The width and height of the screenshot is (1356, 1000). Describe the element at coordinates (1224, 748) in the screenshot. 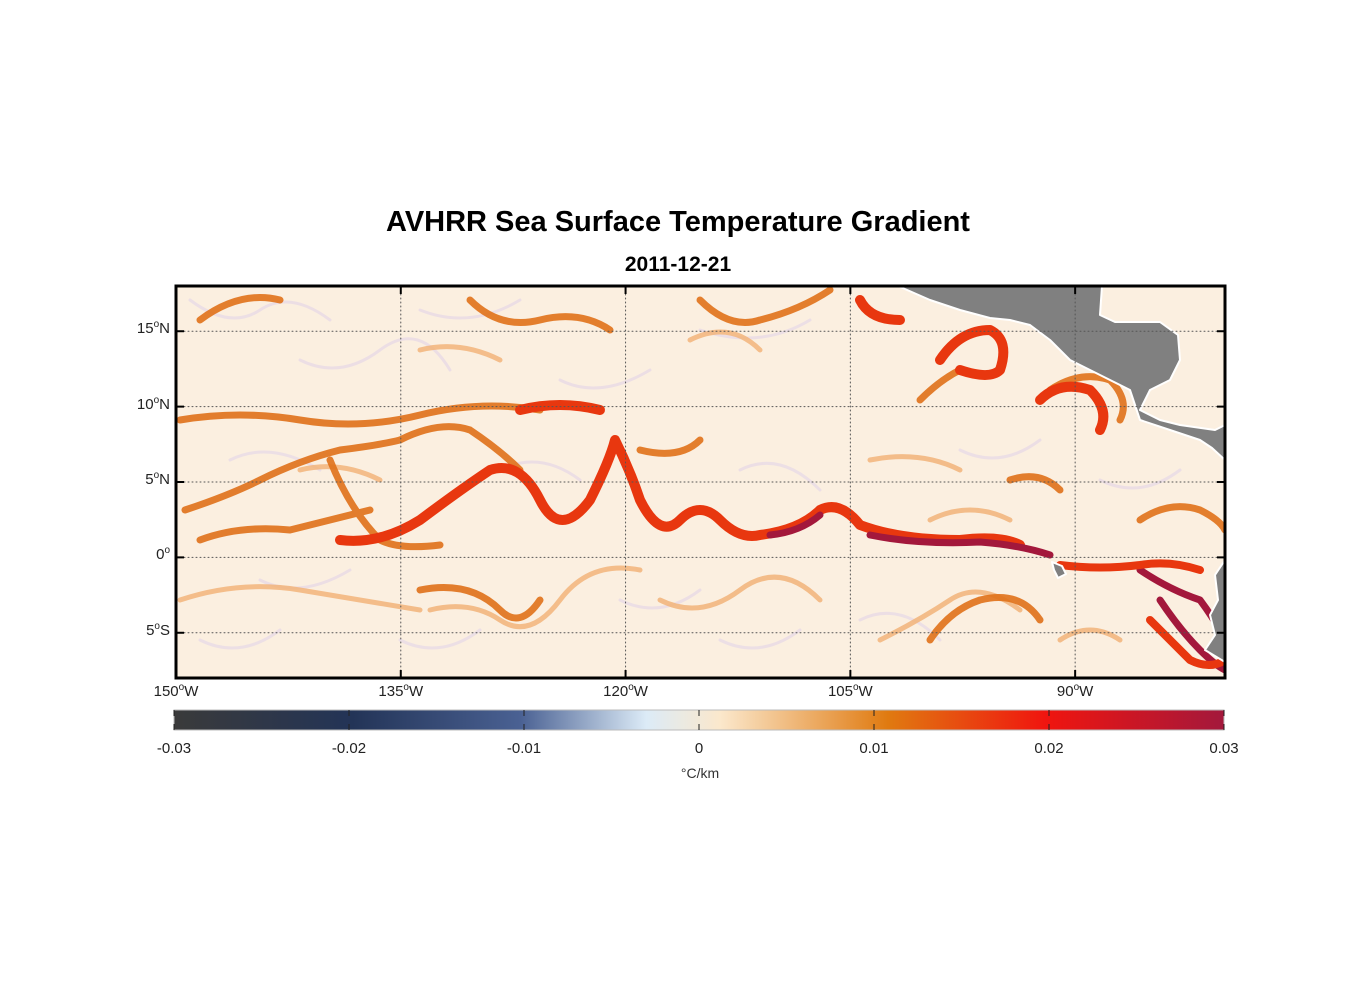

I see `colorbar-tick-label: 0.03` at that location.